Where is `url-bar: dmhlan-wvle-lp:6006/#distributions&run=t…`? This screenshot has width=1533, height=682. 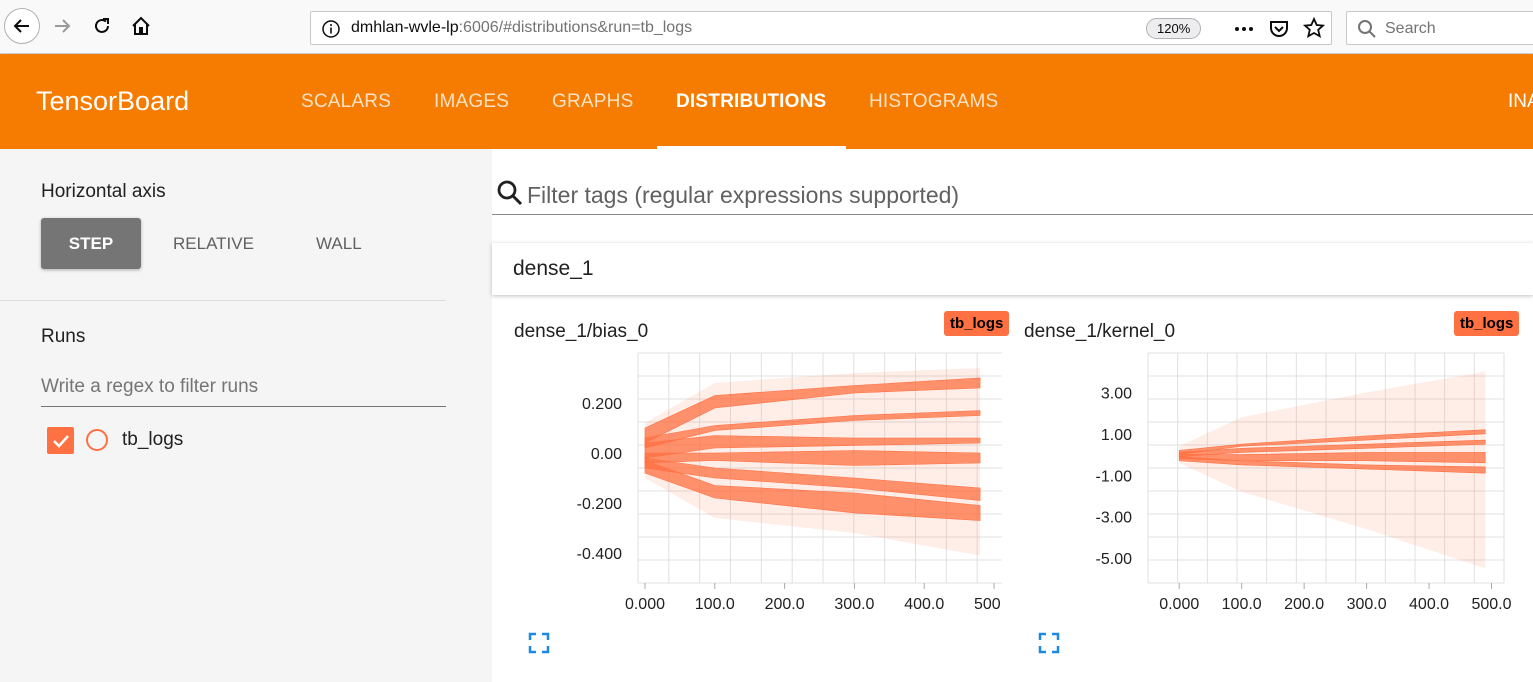
url-bar: dmhlan-wvle-lp:6006/#distributions&run=t… is located at coordinates (821, 28).